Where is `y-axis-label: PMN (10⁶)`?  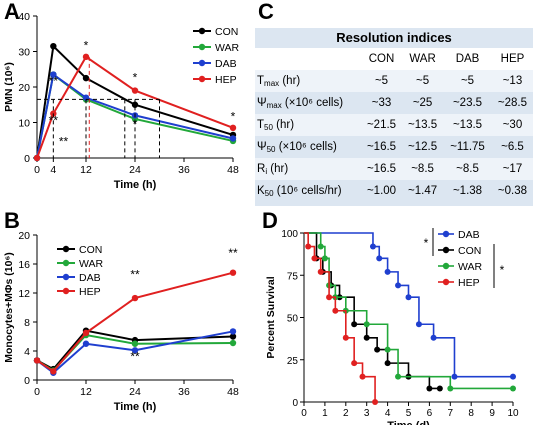
y-axis-label: PMN (10⁶) is located at coordinates (9, 87).